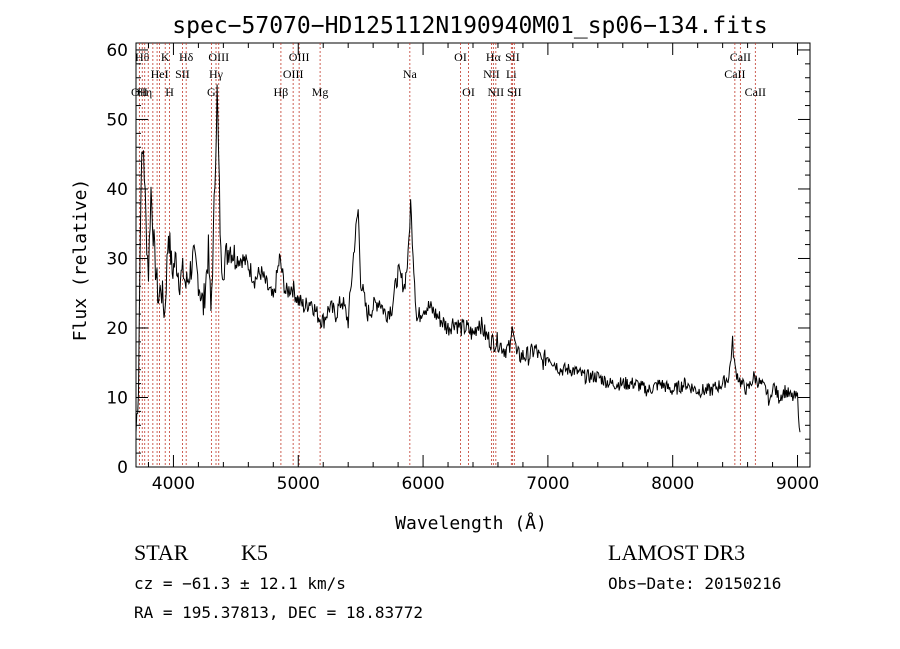 The height and width of the screenshot is (649, 900). Describe the element at coordinates (142, 57) in the screenshot. I see `line-label: Hθ` at that location.